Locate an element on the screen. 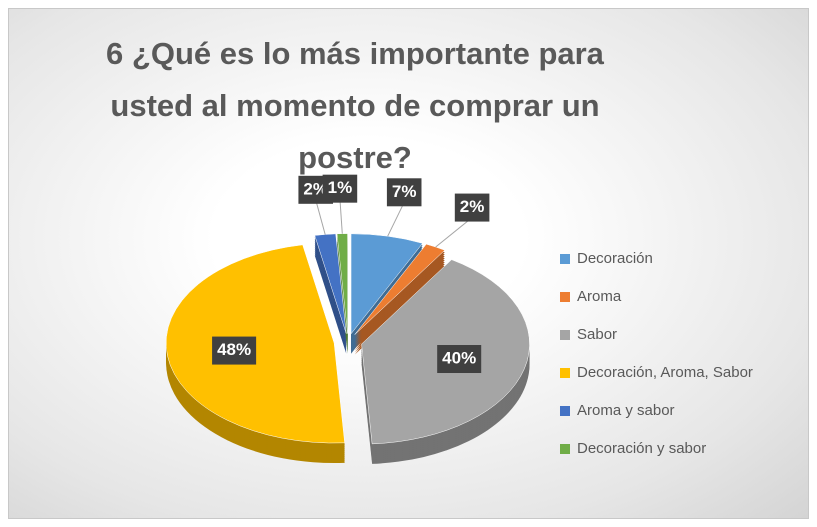 The height and width of the screenshot is (527, 817). data-label-text: 40% is located at coordinates (459, 357).